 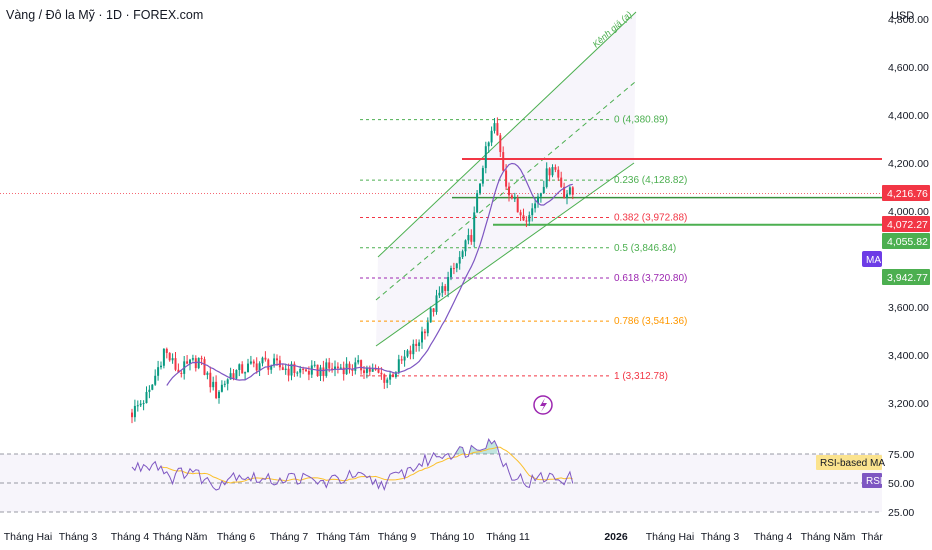 What do you see at coordinates (873, 260) in the screenshot?
I see `ma-badge: MA` at bounding box center [873, 260].